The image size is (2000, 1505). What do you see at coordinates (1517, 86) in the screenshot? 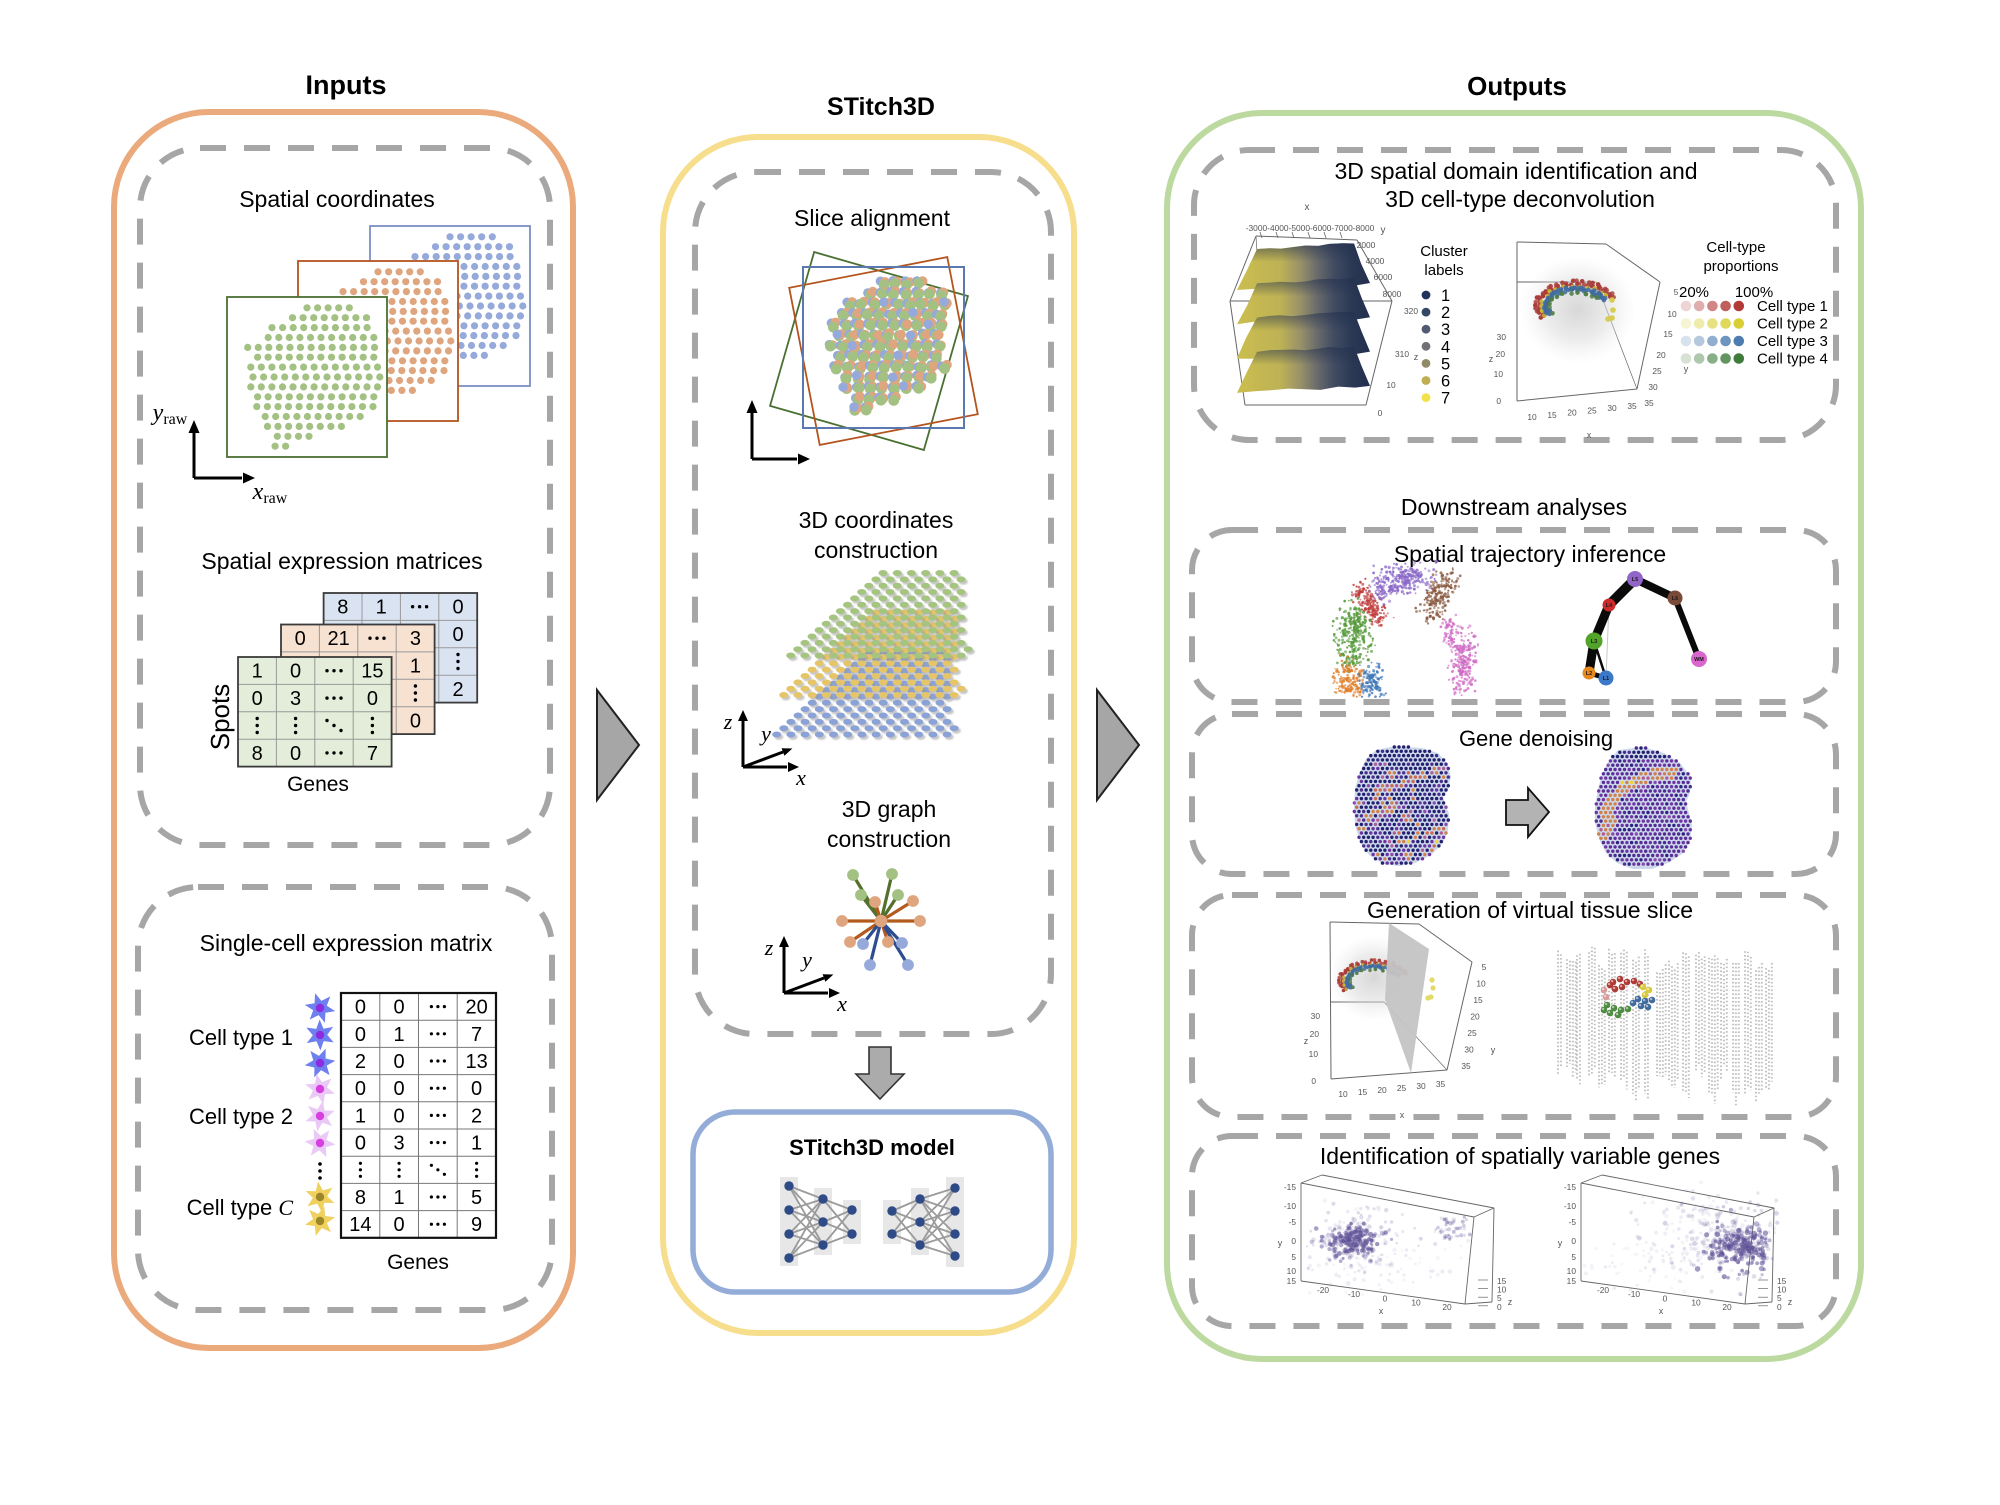
I see `svg-text: Outputs` at bounding box center [1517, 86].